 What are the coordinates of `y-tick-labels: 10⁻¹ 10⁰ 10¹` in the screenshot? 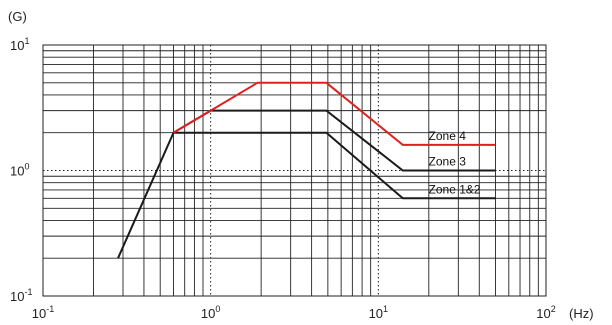 It's located at (21, 170).